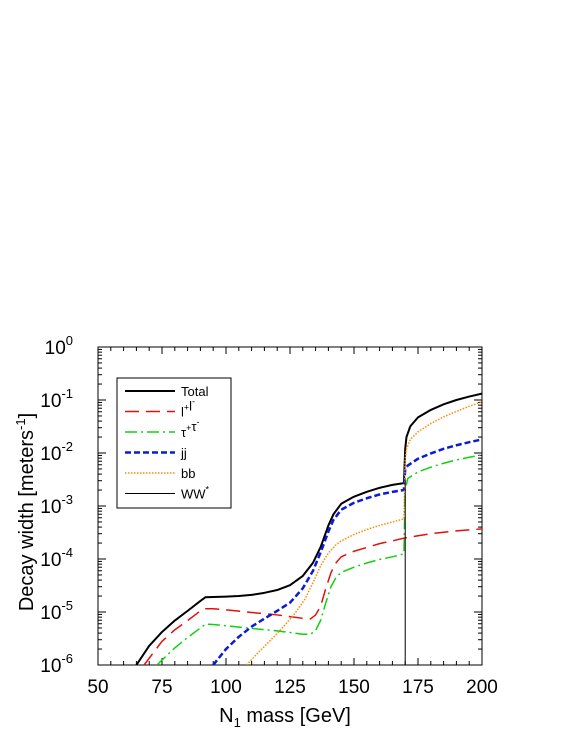  Describe the element at coordinates (161, 687) in the screenshot. I see `x-tick-label: 75` at that location.